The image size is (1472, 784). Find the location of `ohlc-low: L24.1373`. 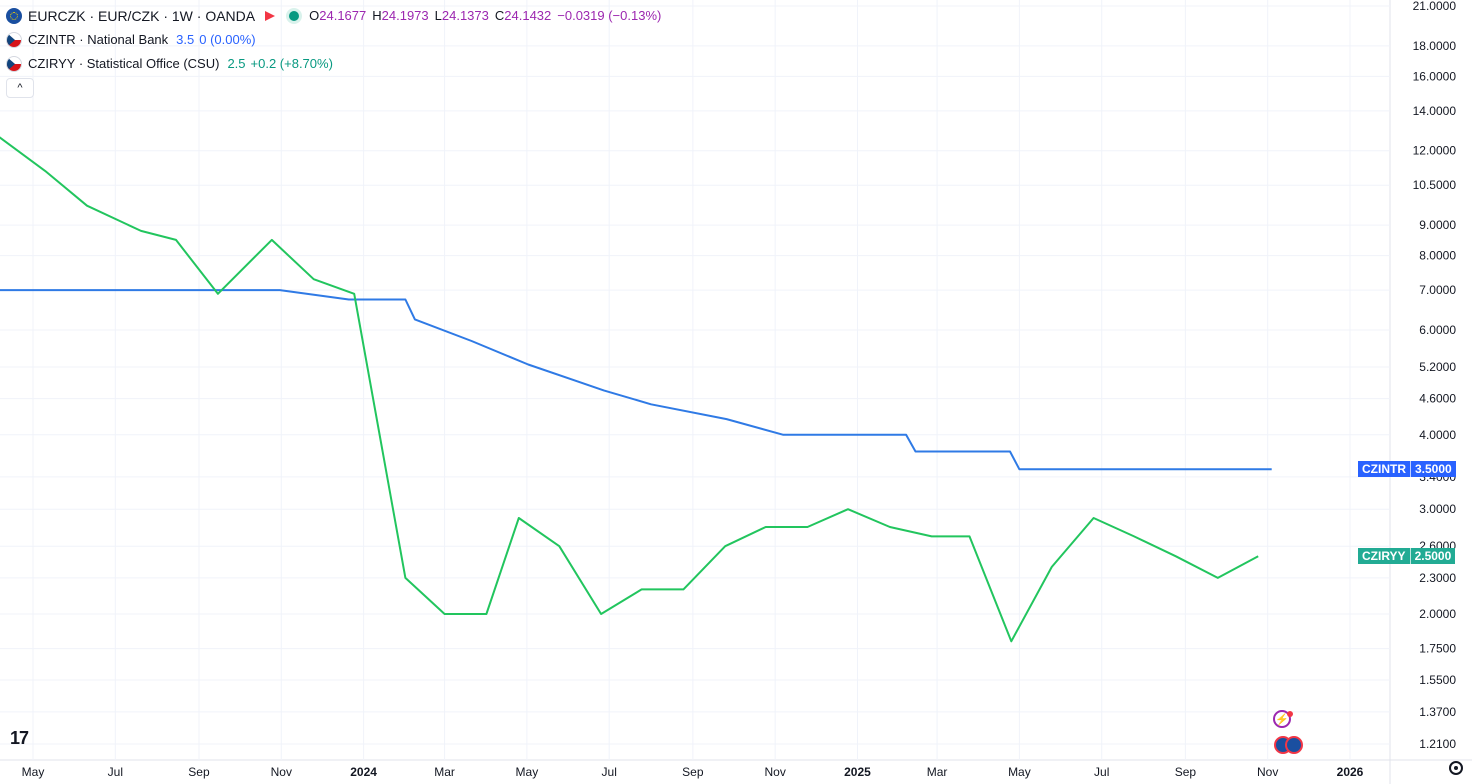

ohlc-low: L24.1373 is located at coordinates (461, 15).